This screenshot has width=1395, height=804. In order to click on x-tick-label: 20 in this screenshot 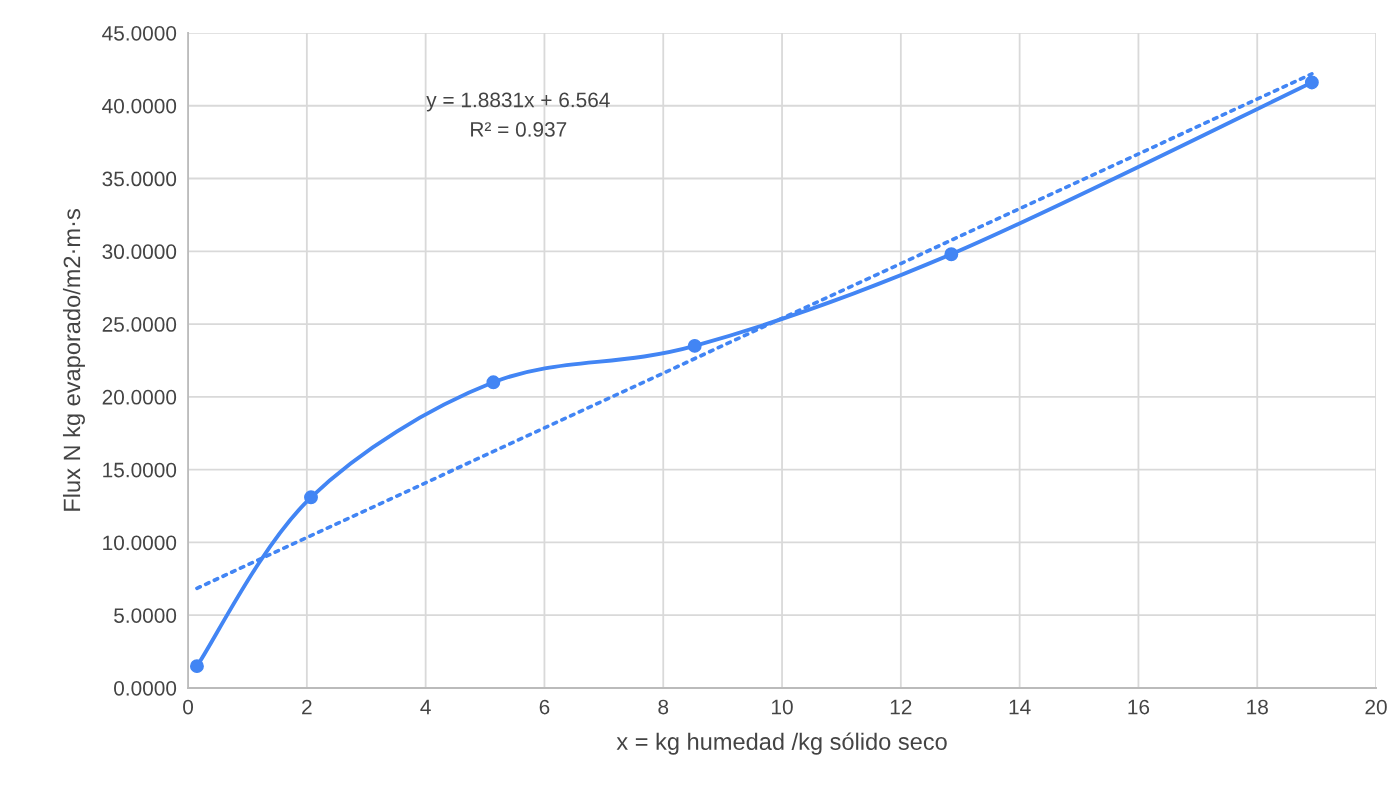, I will do `click(1376, 707)`.